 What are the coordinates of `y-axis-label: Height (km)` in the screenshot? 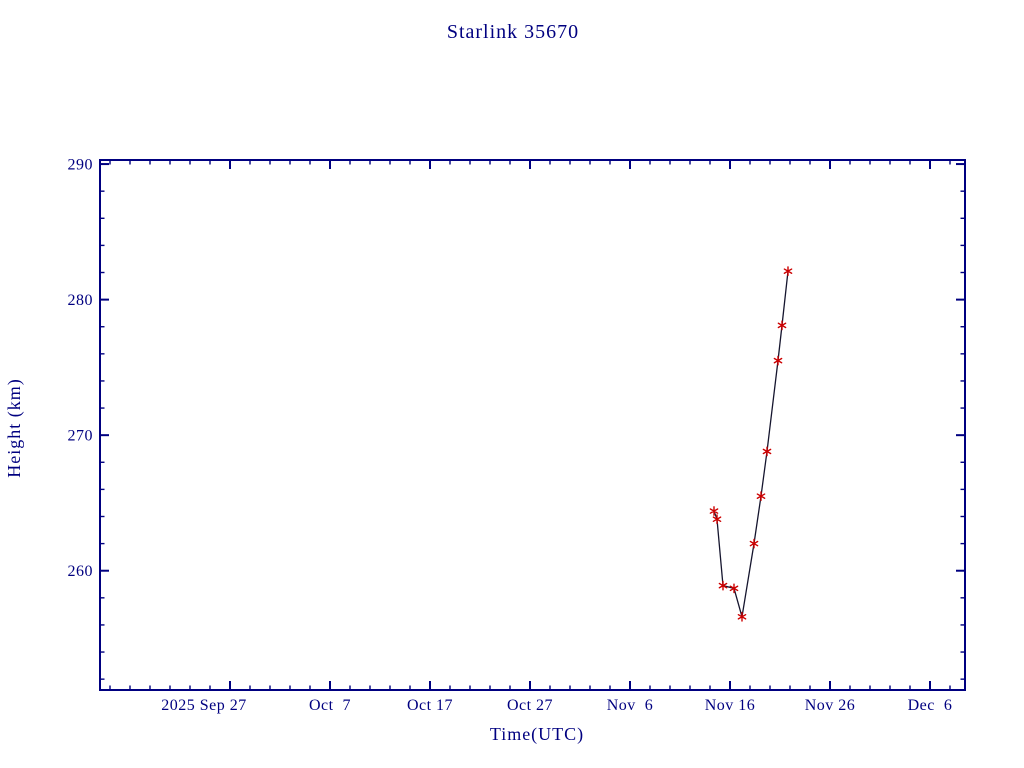 It's located at (14, 427).